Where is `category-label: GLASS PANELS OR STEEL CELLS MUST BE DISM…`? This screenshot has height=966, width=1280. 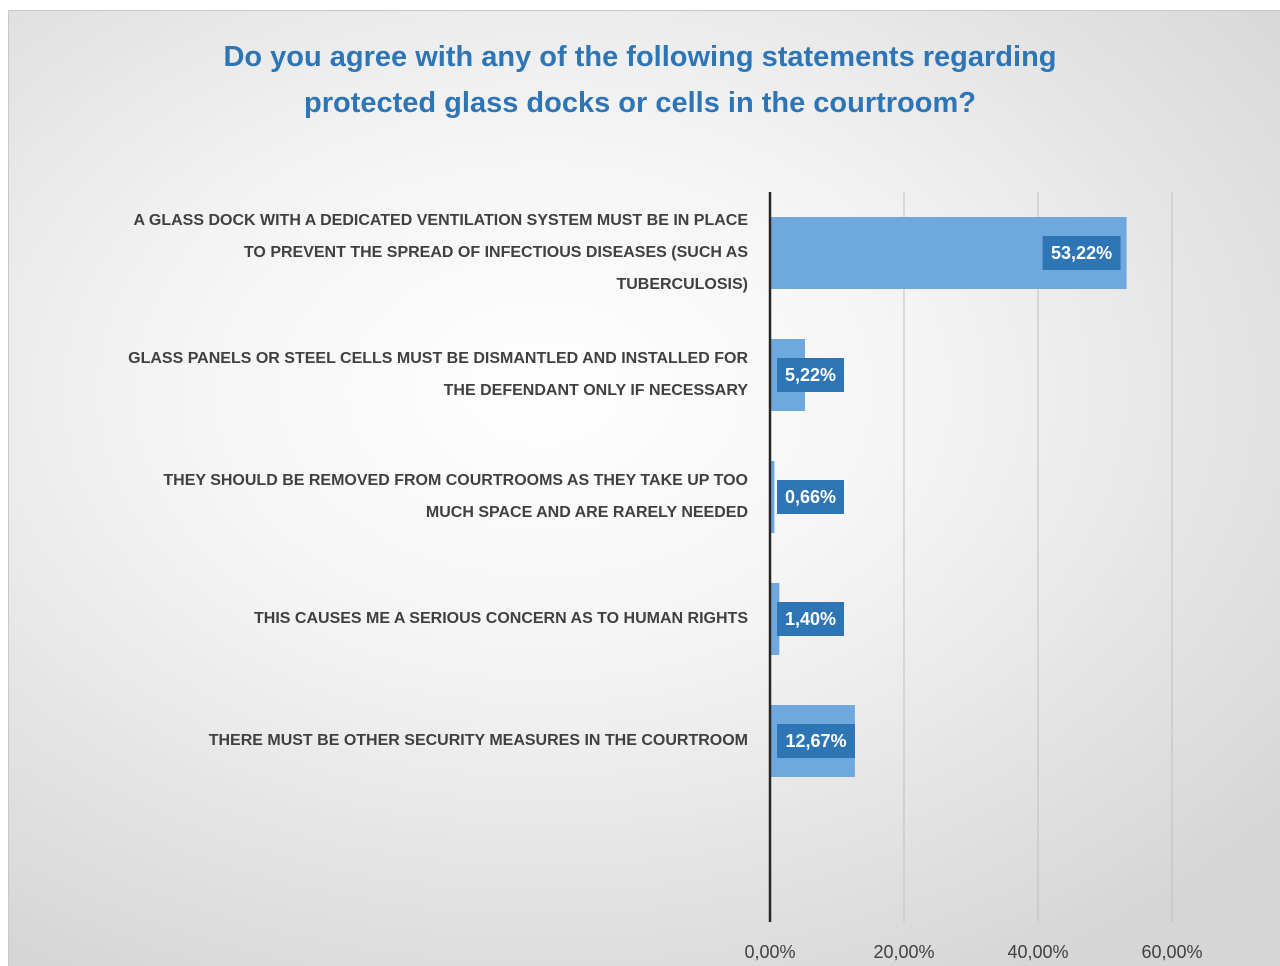 category-label: GLASS PANELS OR STEEL CELLS MUST BE DISM… is located at coordinates (438, 374).